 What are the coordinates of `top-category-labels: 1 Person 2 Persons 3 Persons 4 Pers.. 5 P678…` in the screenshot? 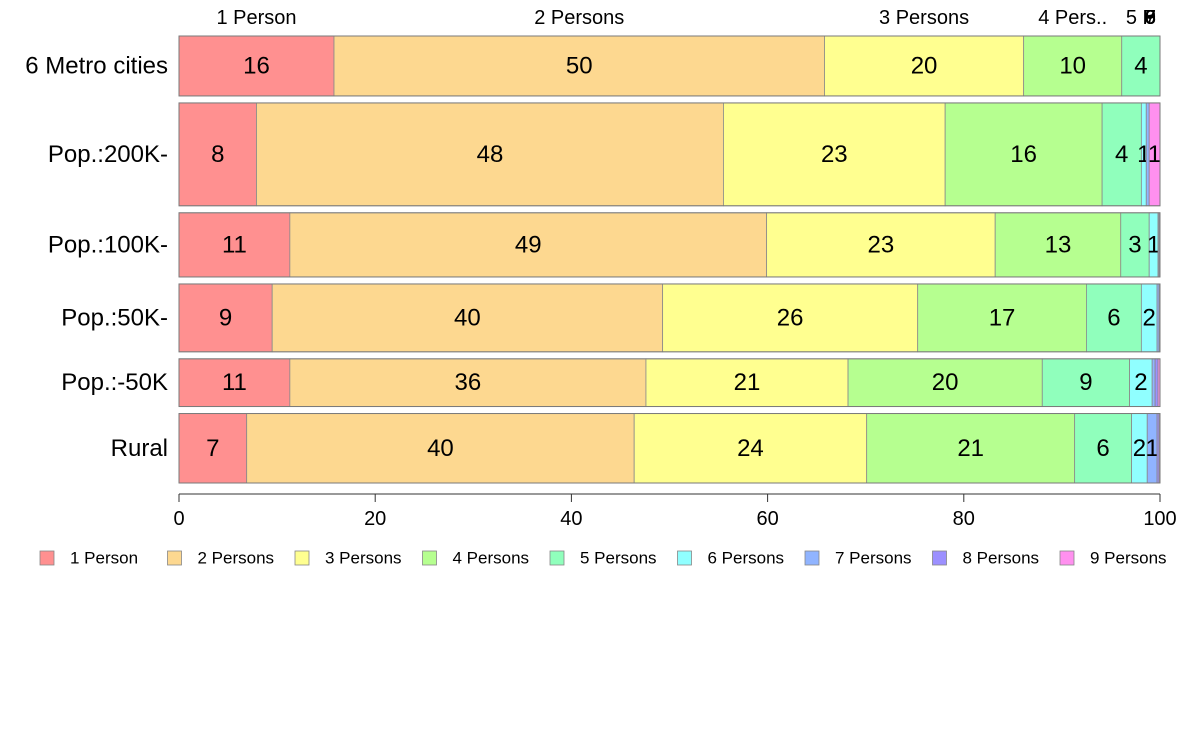 It's located at (686, 18).